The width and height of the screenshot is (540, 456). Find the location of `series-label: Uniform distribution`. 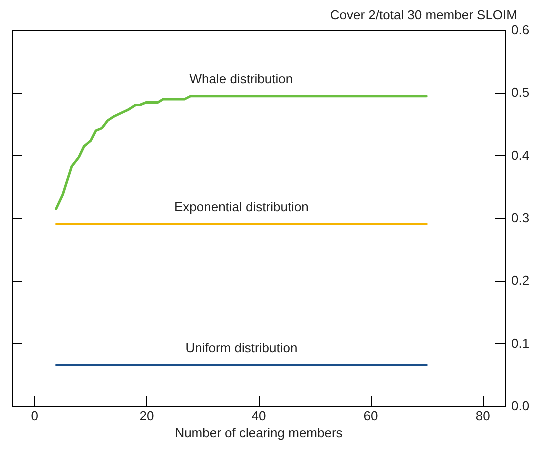

series-label: Uniform distribution is located at coordinates (242, 348).